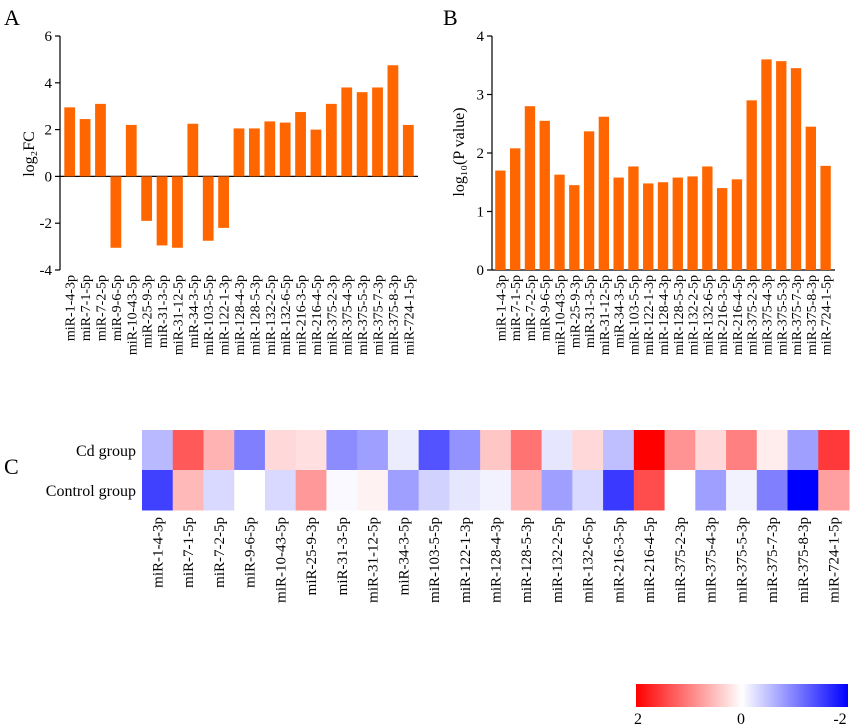 The width and height of the screenshot is (855, 726). I want to click on heatmap-cells, so click(496, 470).